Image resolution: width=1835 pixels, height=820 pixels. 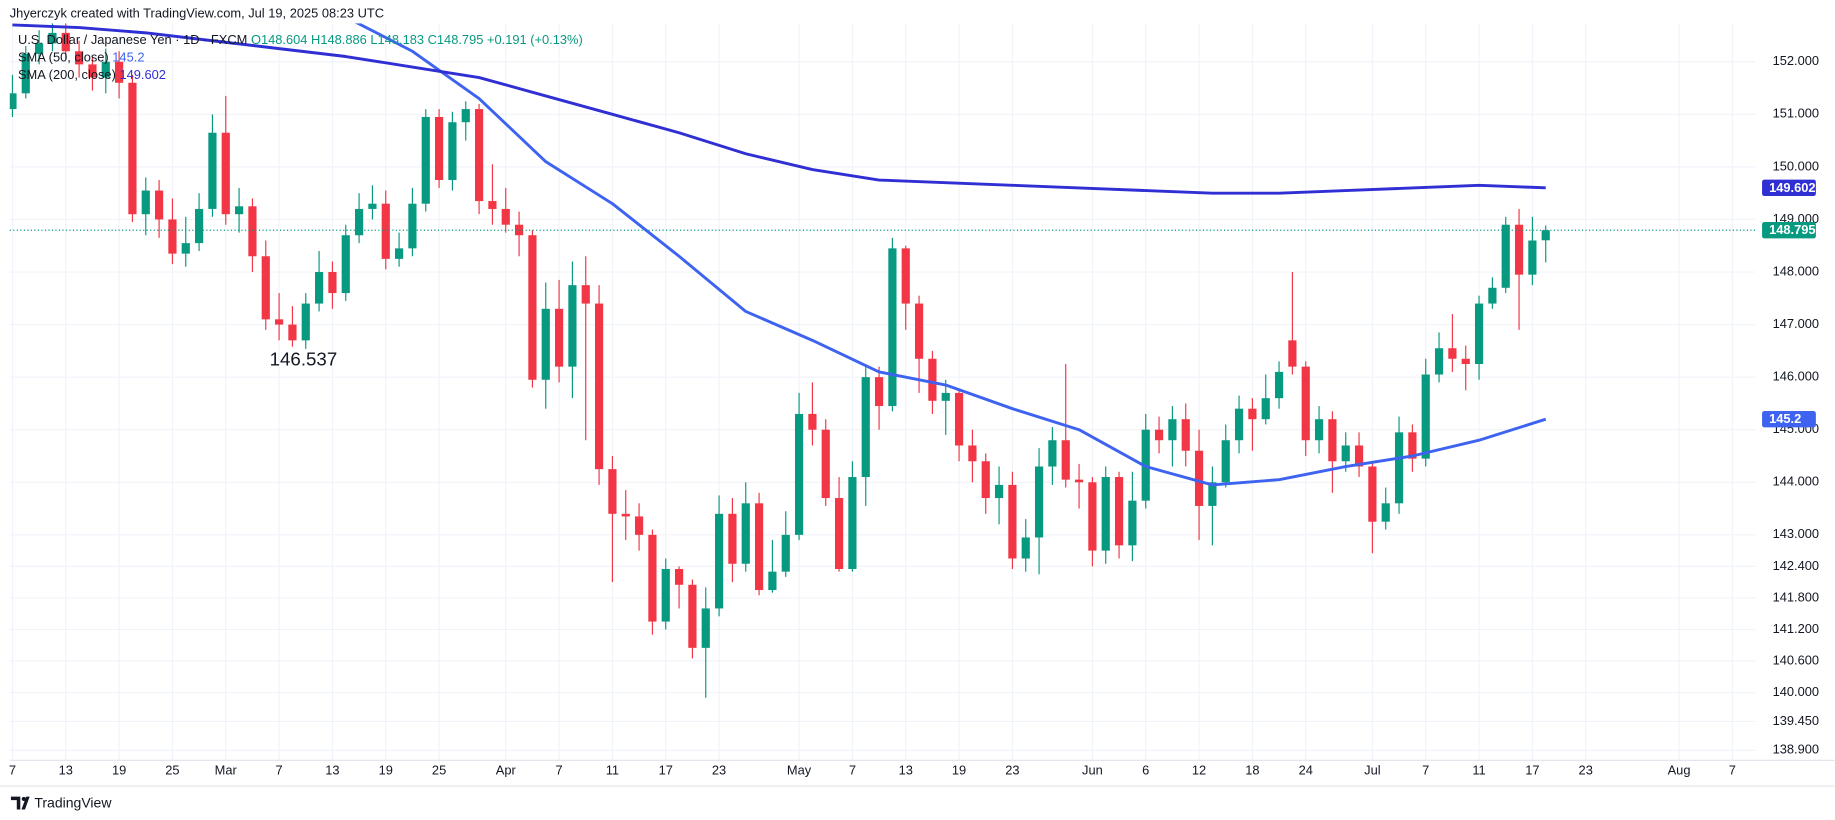 What do you see at coordinates (1532, 769) in the screenshot?
I see `x-tick-label: 17` at bounding box center [1532, 769].